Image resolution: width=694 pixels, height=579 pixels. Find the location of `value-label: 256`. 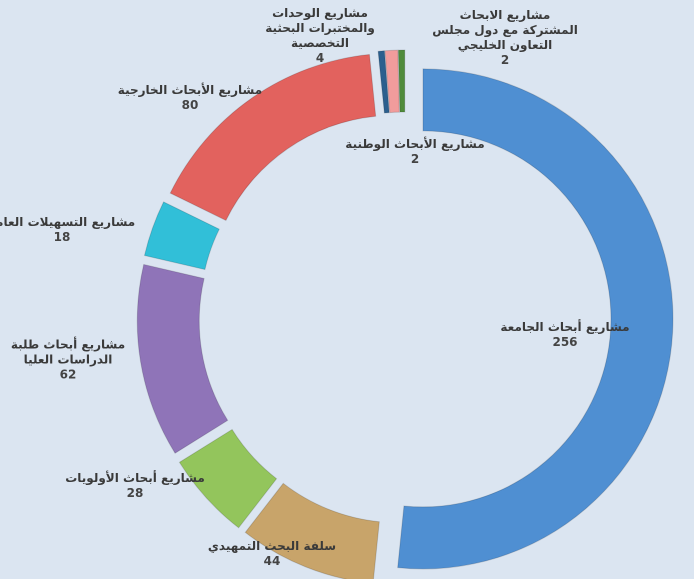

value-label: 256 is located at coordinates (565, 342).